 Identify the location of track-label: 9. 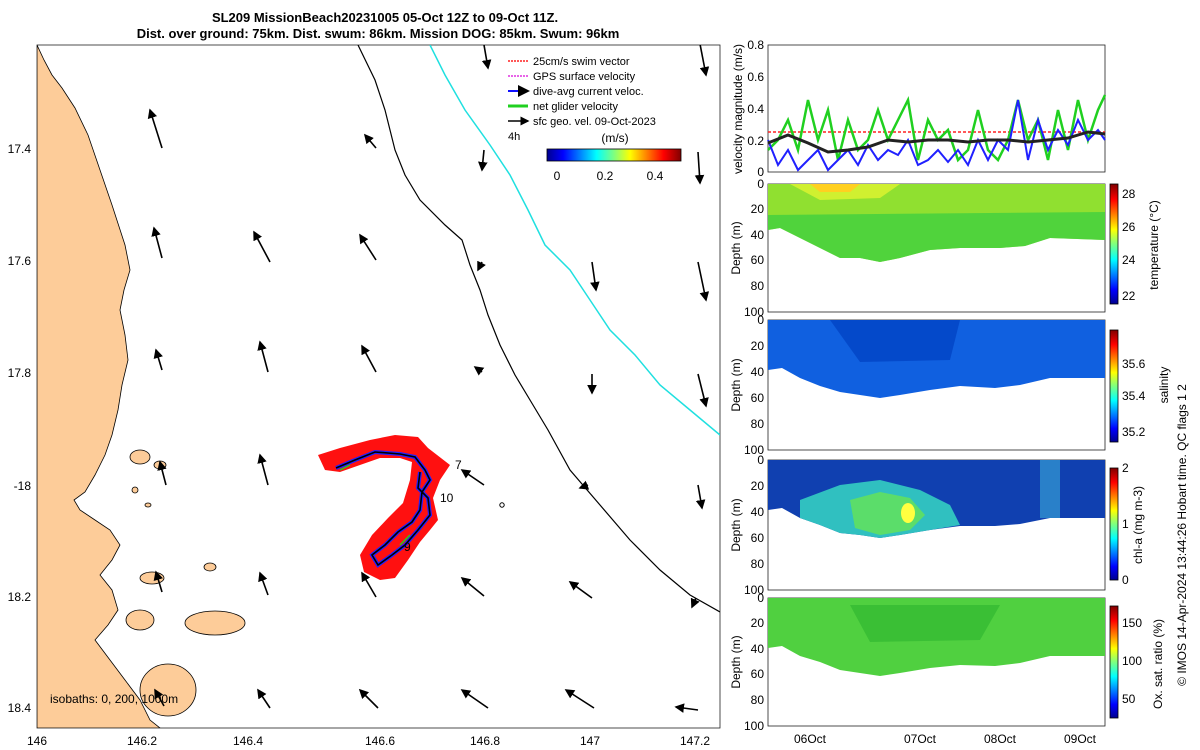
(407, 547).